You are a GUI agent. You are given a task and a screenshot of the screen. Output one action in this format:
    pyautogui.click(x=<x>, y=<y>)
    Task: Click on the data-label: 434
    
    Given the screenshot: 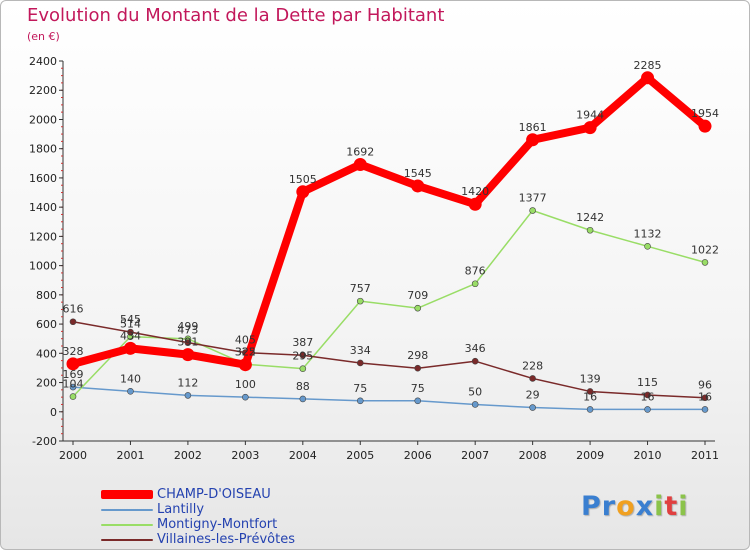 What is the action you would take?
    pyautogui.click(x=130, y=335)
    